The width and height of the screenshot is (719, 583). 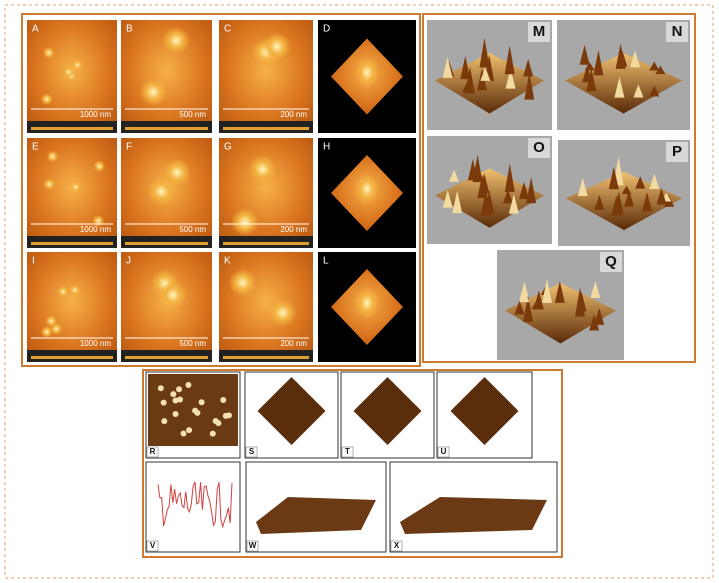 I want to click on panel-label: P, so click(x=677, y=151).